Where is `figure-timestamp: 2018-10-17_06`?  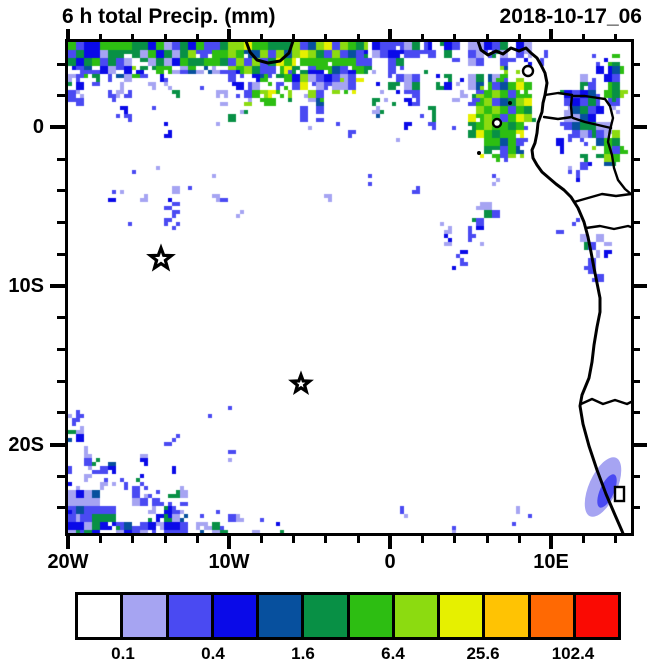 figure-timestamp: 2018-10-17_06 is located at coordinates (570, 16).